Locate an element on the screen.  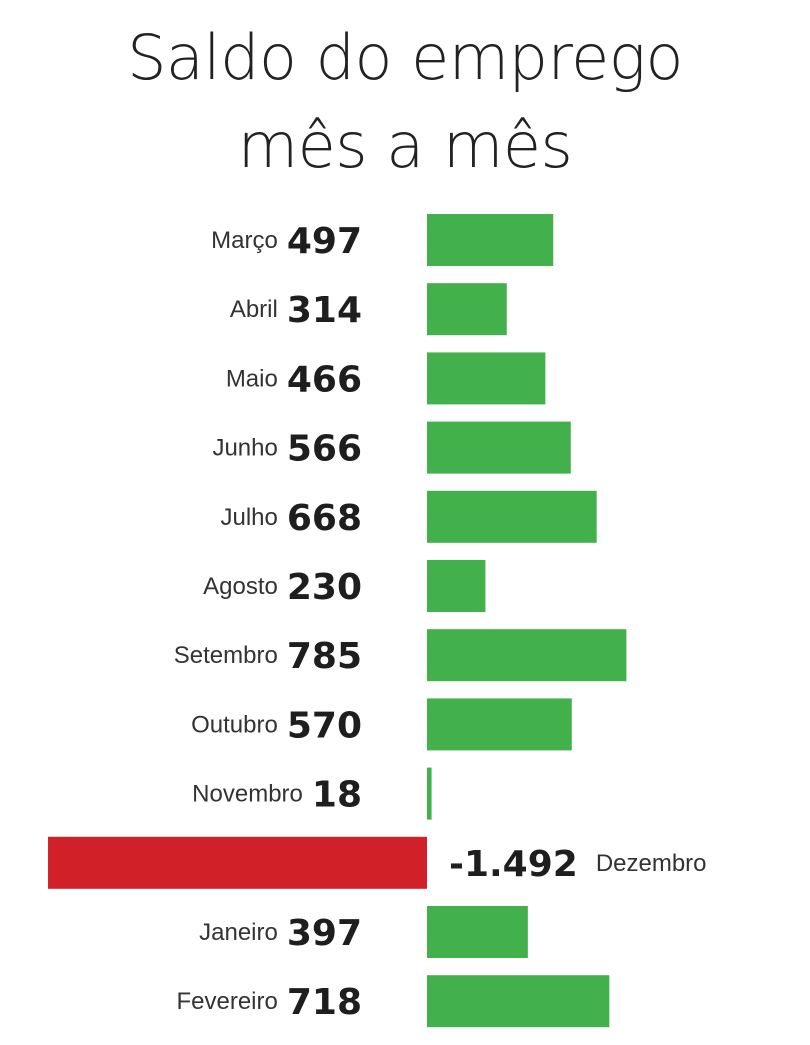
month-label-11: Fevereiro is located at coordinates (226, 1001).